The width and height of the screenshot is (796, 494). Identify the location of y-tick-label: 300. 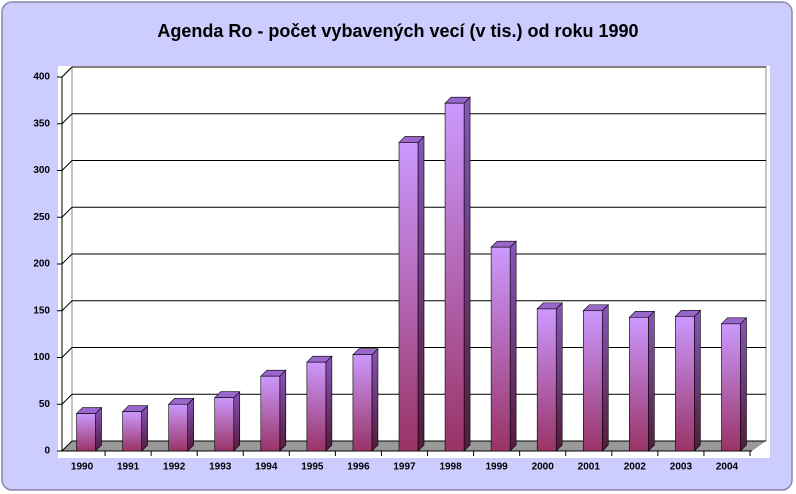
(41, 170).